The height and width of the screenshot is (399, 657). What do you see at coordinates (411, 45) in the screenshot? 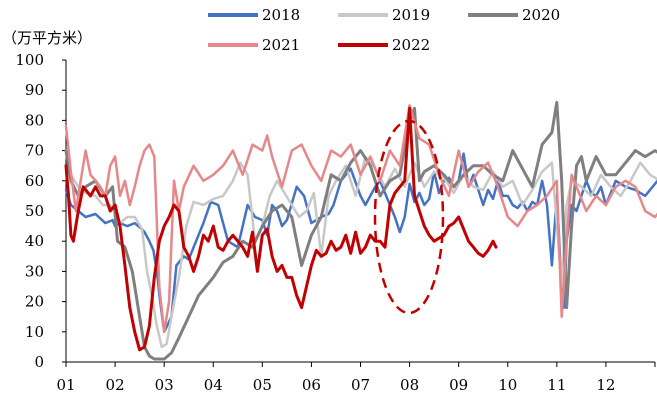
I see `legend-label-2022: 2022` at bounding box center [411, 45].